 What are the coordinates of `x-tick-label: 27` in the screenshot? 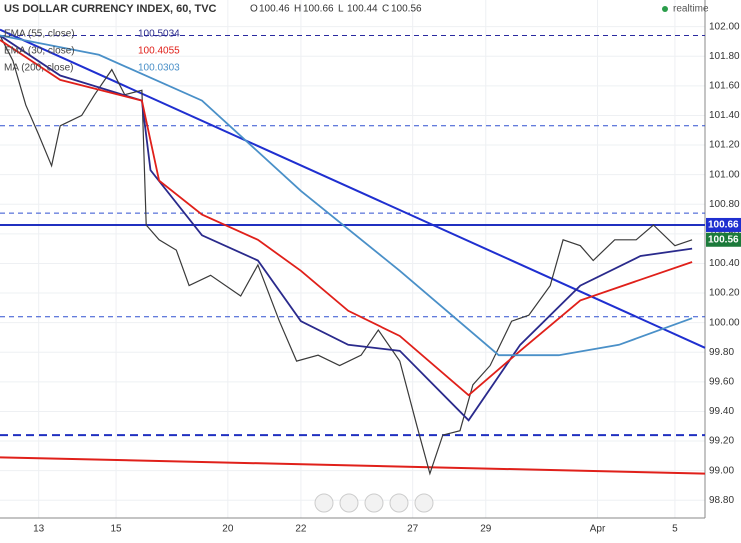 It's located at (413, 529).